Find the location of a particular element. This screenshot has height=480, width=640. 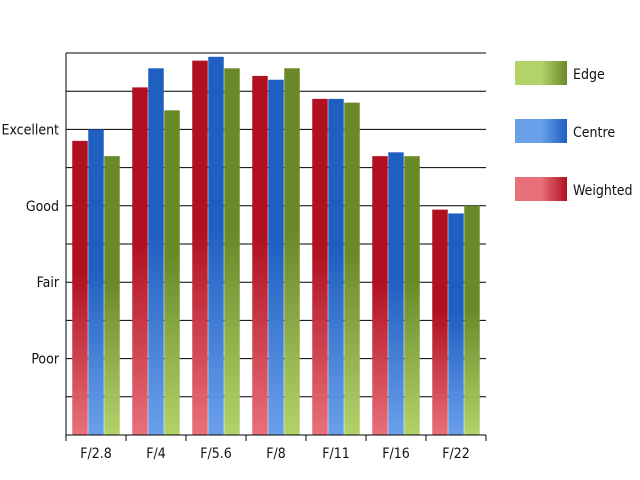

legend-label-centre: Centre is located at coordinates (594, 133).